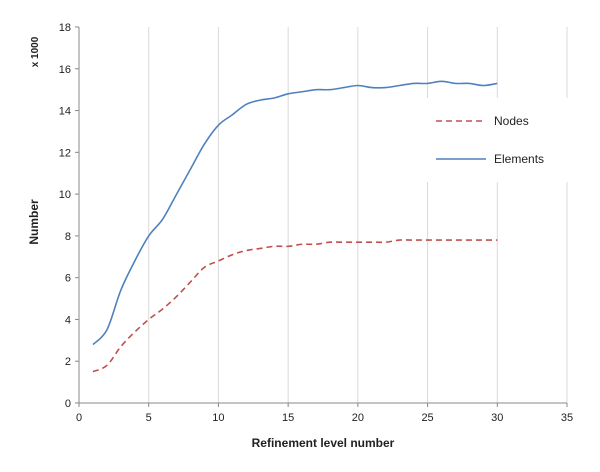 This screenshot has width=600, height=472. What do you see at coordinates (218, 418) in the screenshot?
I see `x-tick-label: 10` at bounding box center [218, 418].